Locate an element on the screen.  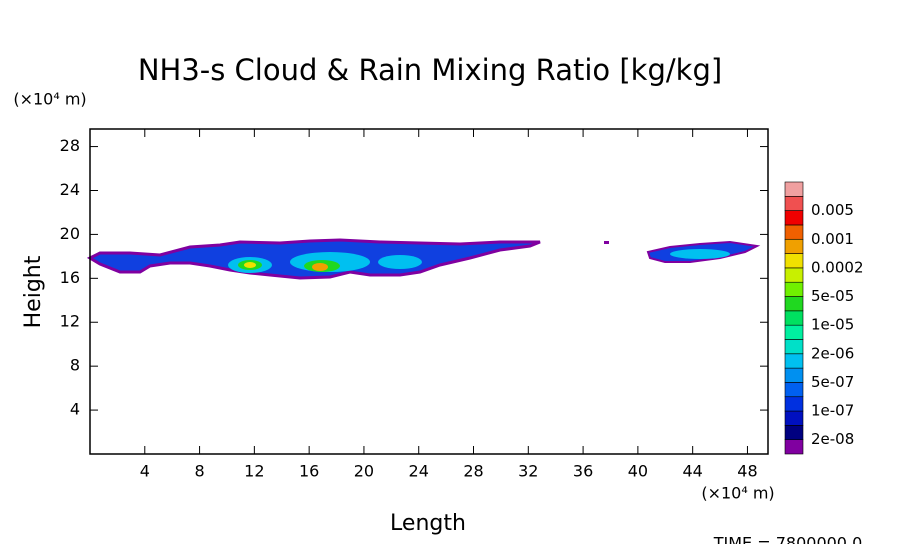
y-axis-title: Height is located at coordinates (33, 291).